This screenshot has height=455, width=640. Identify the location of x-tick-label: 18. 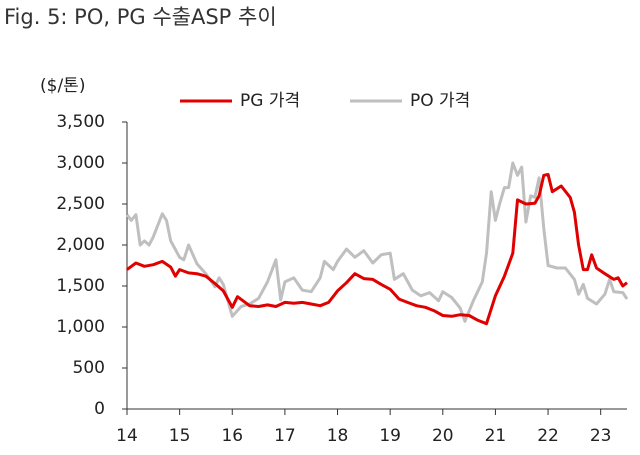
(338, 436).